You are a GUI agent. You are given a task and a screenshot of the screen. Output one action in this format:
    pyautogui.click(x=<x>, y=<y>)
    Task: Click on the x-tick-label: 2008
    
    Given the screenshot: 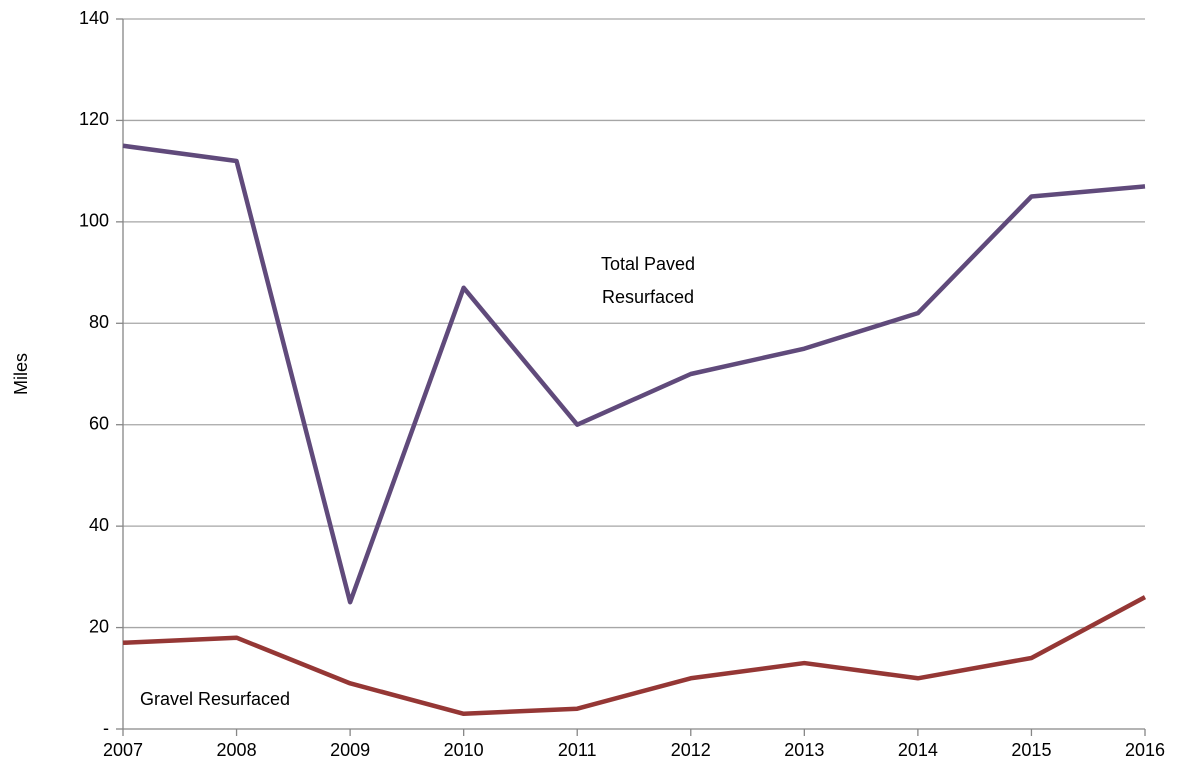 What is the action you would take?
    pyautogui.click(x=237, y=750)
    